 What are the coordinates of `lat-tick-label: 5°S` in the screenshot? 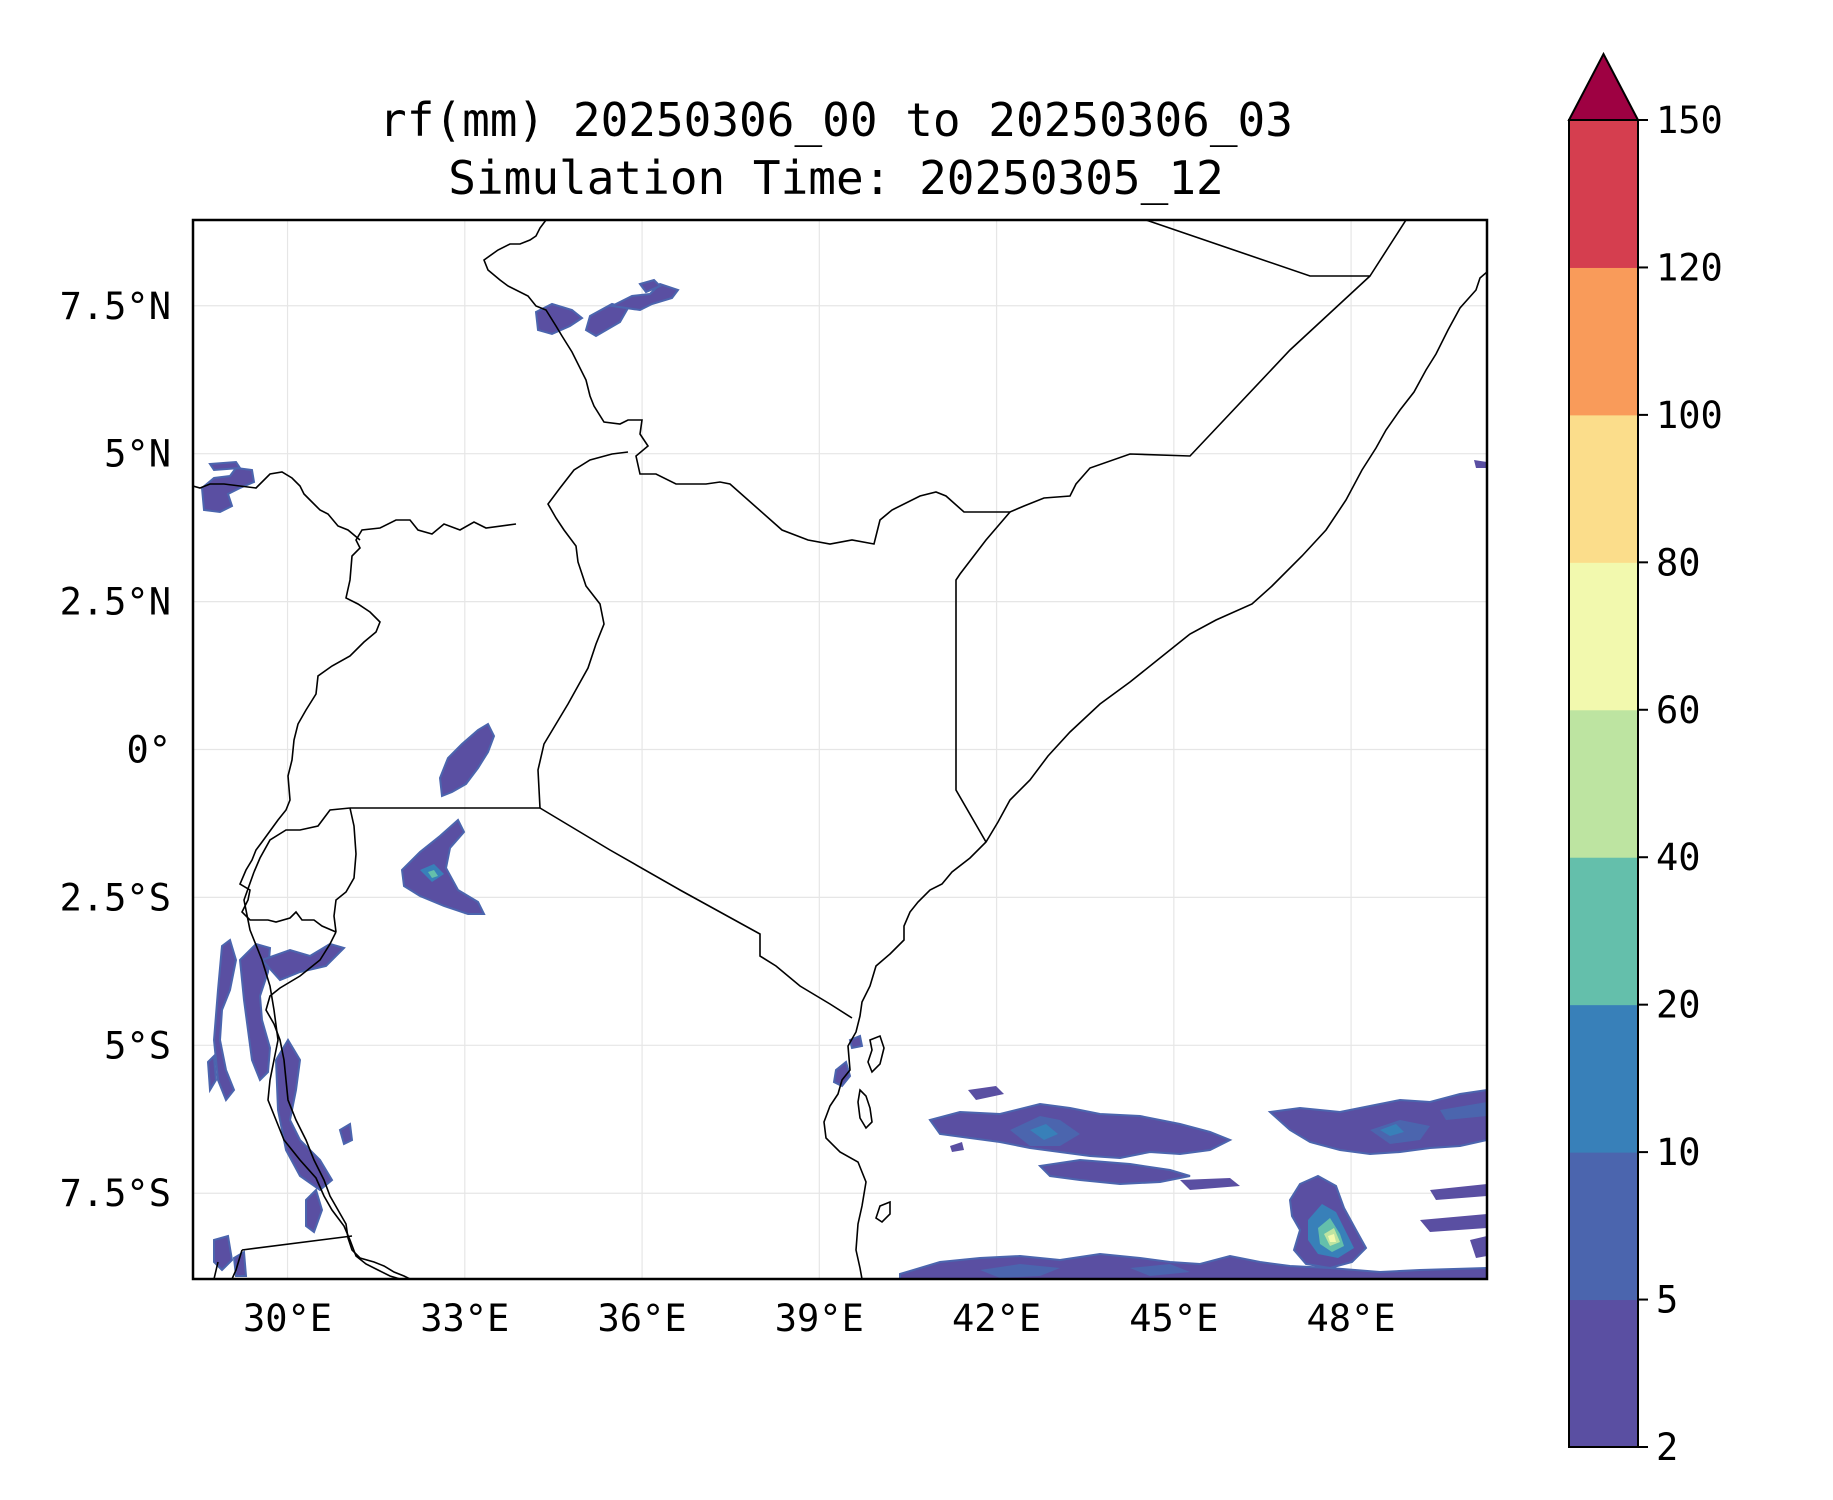 It's located at (137, 1045).